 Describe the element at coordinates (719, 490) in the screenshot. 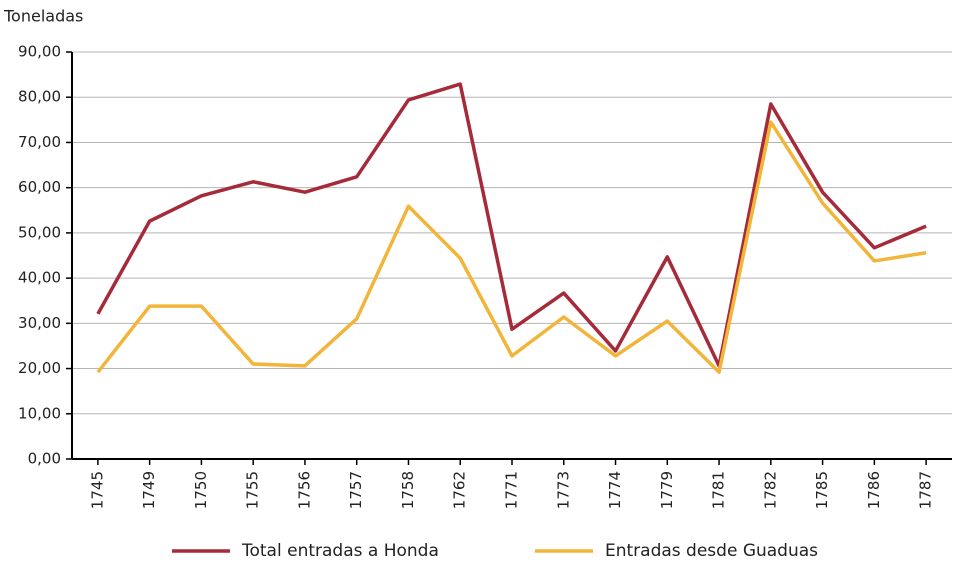

I see `x-tick-label: 1781` at that location.